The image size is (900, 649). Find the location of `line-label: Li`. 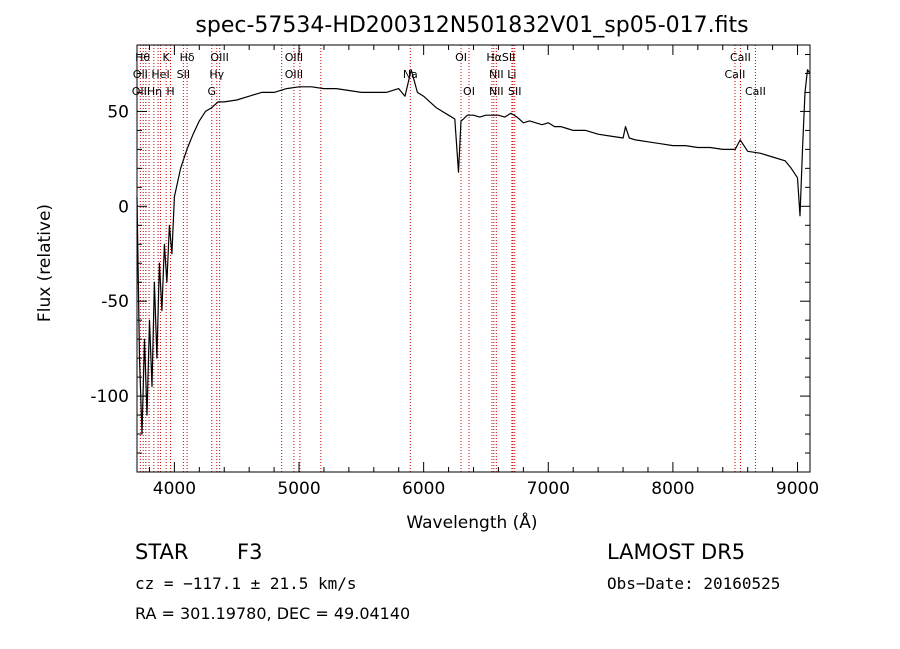

line-label: Li is located at coordinates (511, 74).